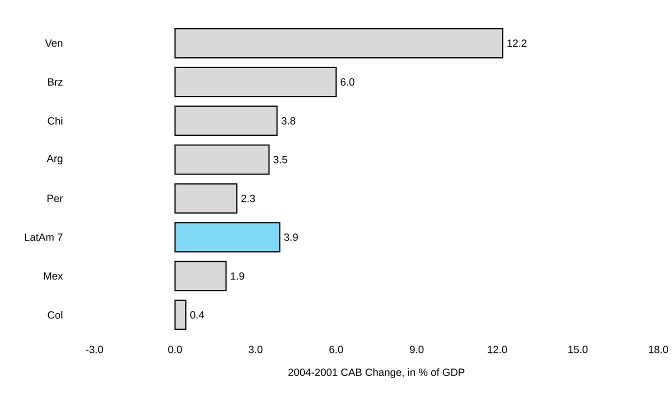  I want to click on data-label: 0.4, so click(197, 315).